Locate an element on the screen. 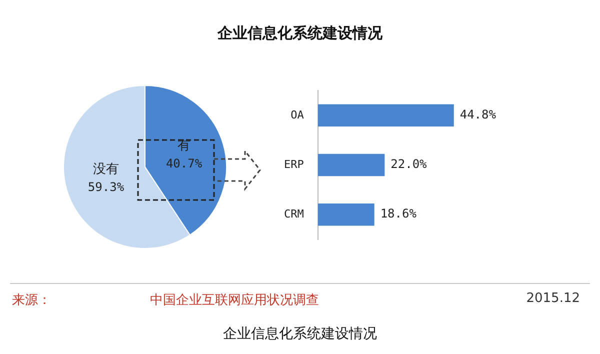  source-note: 来源： is located at coordinates (31, 300).